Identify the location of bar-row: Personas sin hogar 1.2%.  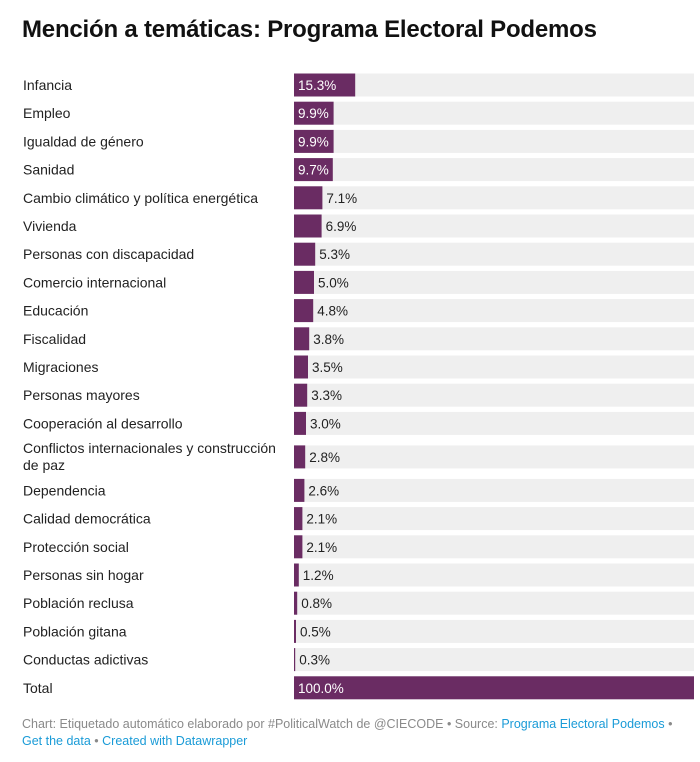
(358, 575).